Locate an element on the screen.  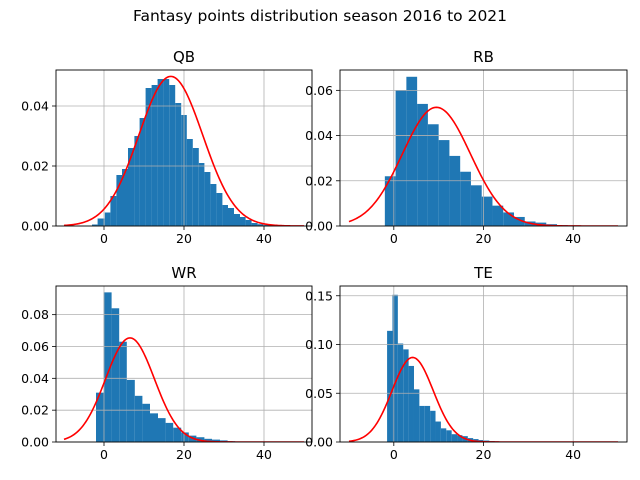
y-tick-label: 0.05 is located at coordinates (319, 393).